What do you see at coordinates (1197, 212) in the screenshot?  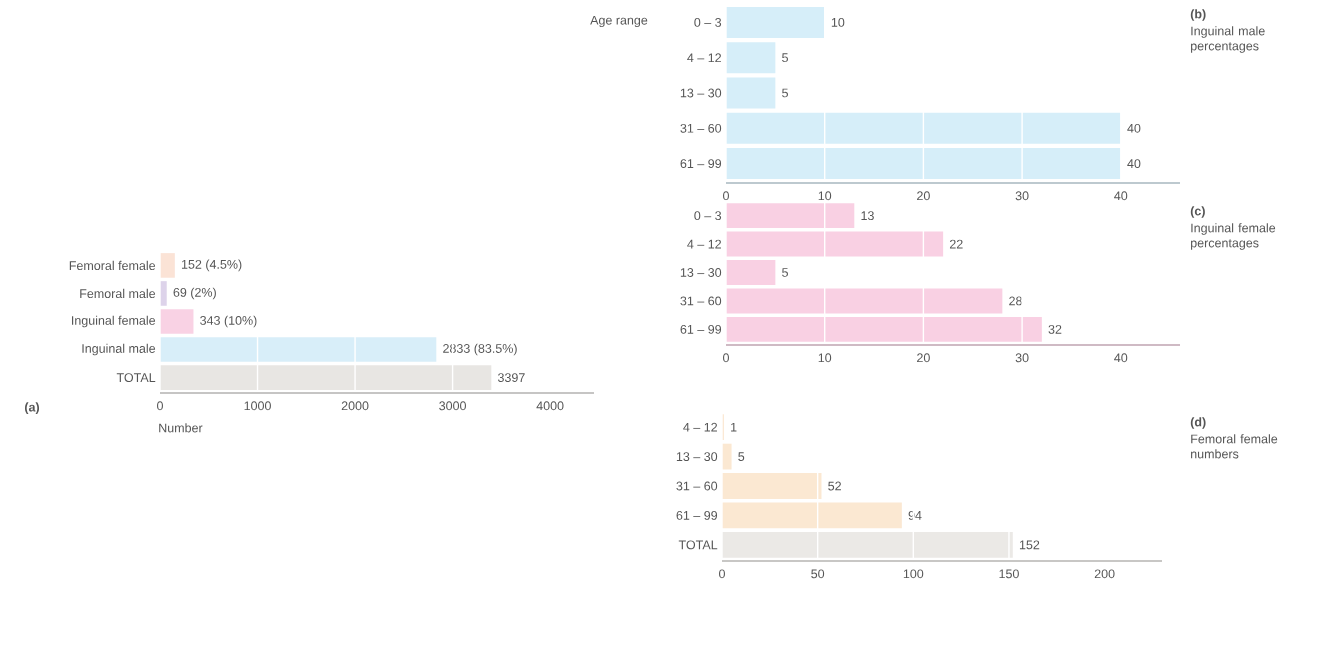 I see `text: (c)` at bounding box center [1197, 212].